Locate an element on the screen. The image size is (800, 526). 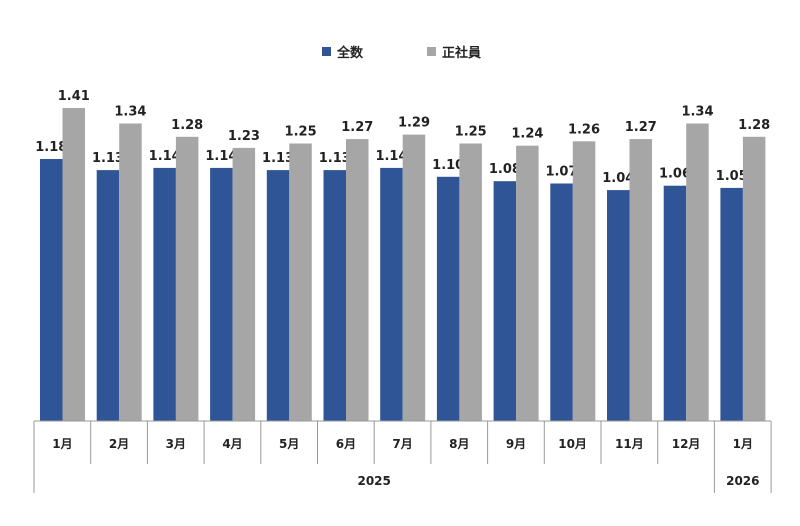
x-tick-label-10: 11月 is located at coordinates (629, 444).